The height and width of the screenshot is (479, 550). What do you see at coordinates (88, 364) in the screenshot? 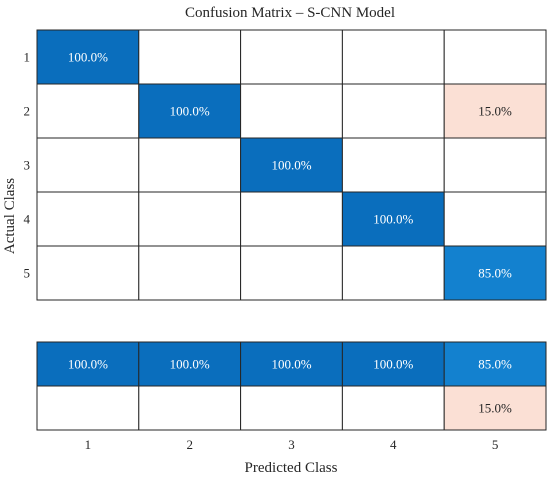
I see `summary-cell-1-1-label: 100.0%` at bounding box center [88, 364].